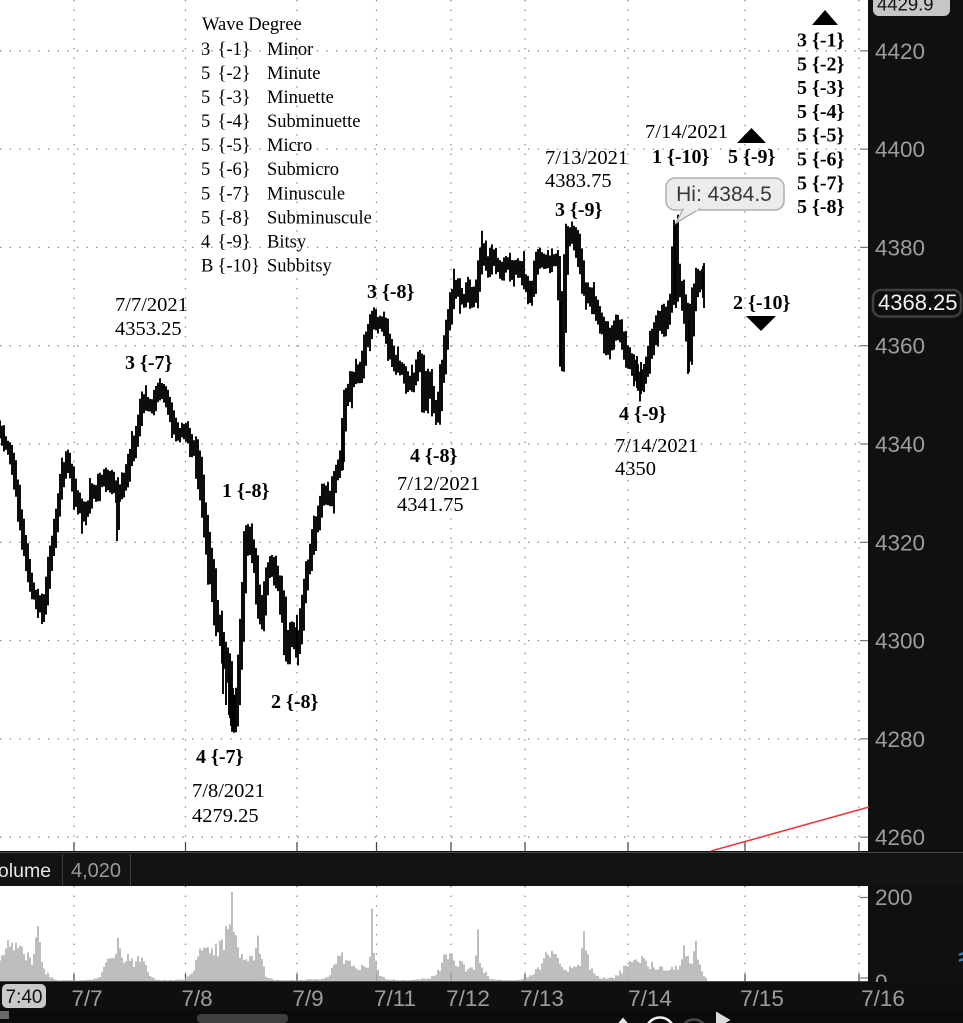 The height and width of the screenshot is (1023, 963). What do you see at coordinates (289, 146) in the screenshot?
I see `svg-text: Micro` at bounding box center [289, 146].